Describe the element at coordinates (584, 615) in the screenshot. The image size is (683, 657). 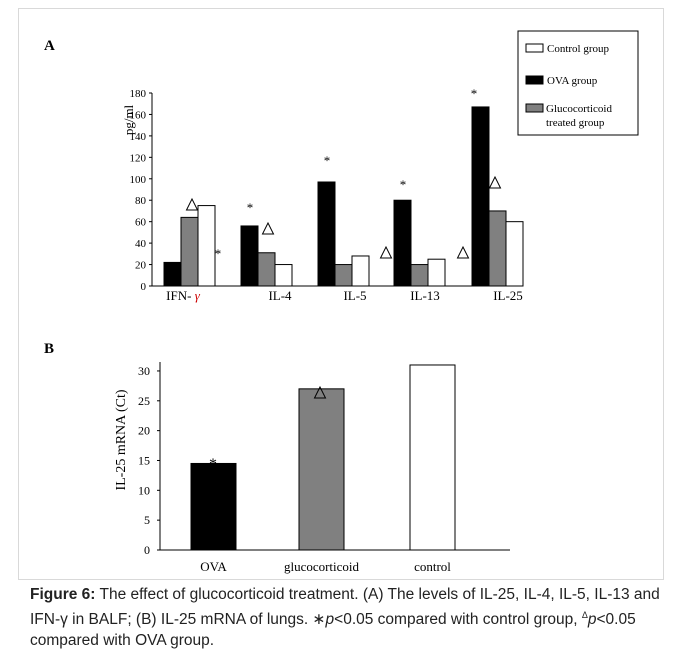
I see `caption-triangle: Δ` at that location.